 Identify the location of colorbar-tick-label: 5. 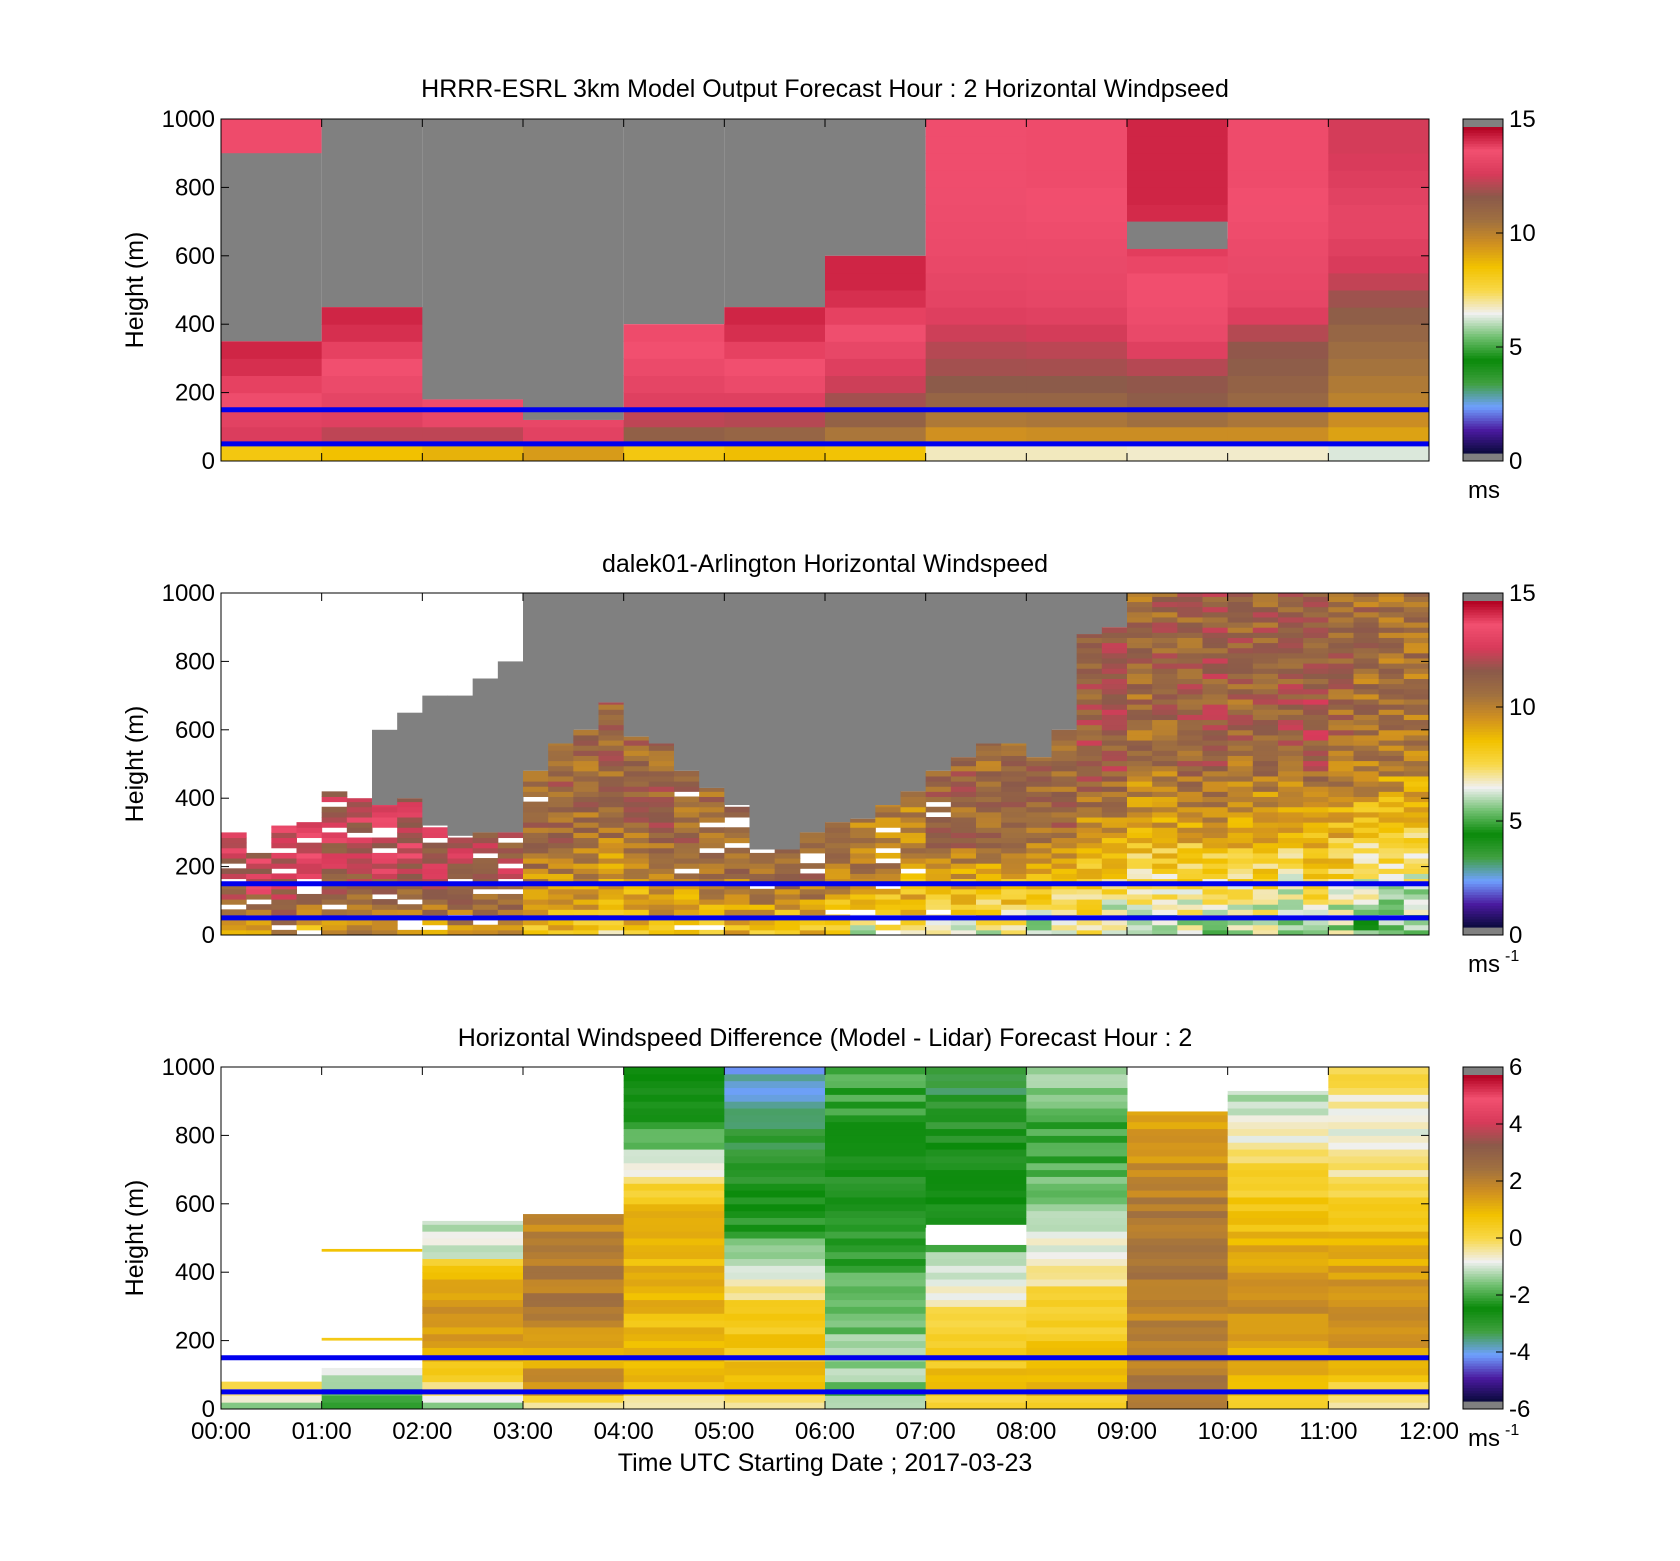
(1515, 821).